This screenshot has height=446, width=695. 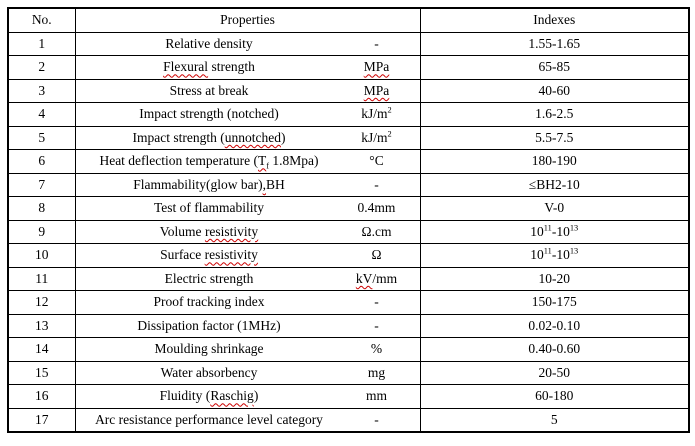 What do you see at coordinates (209, 302) in the screenshot?
I see `text-segment: Proof tracking index` at bounding box center [209, 302].